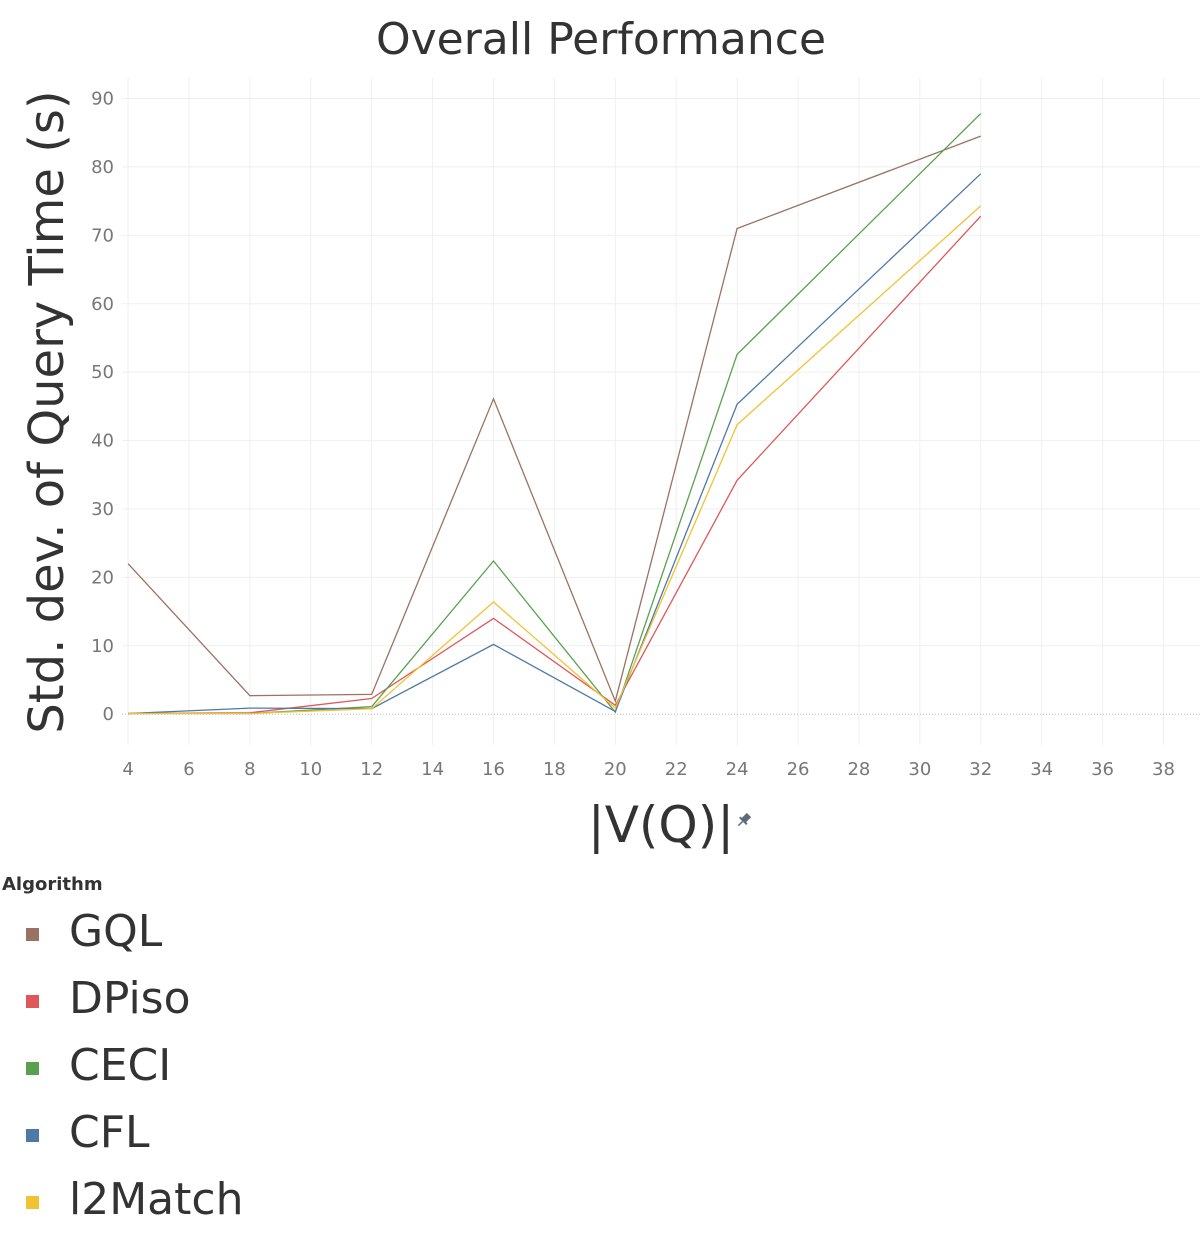 The height and width of the screenshot is (1235, 1202). I want to click on legend-label: GQL, so click(116, 931).